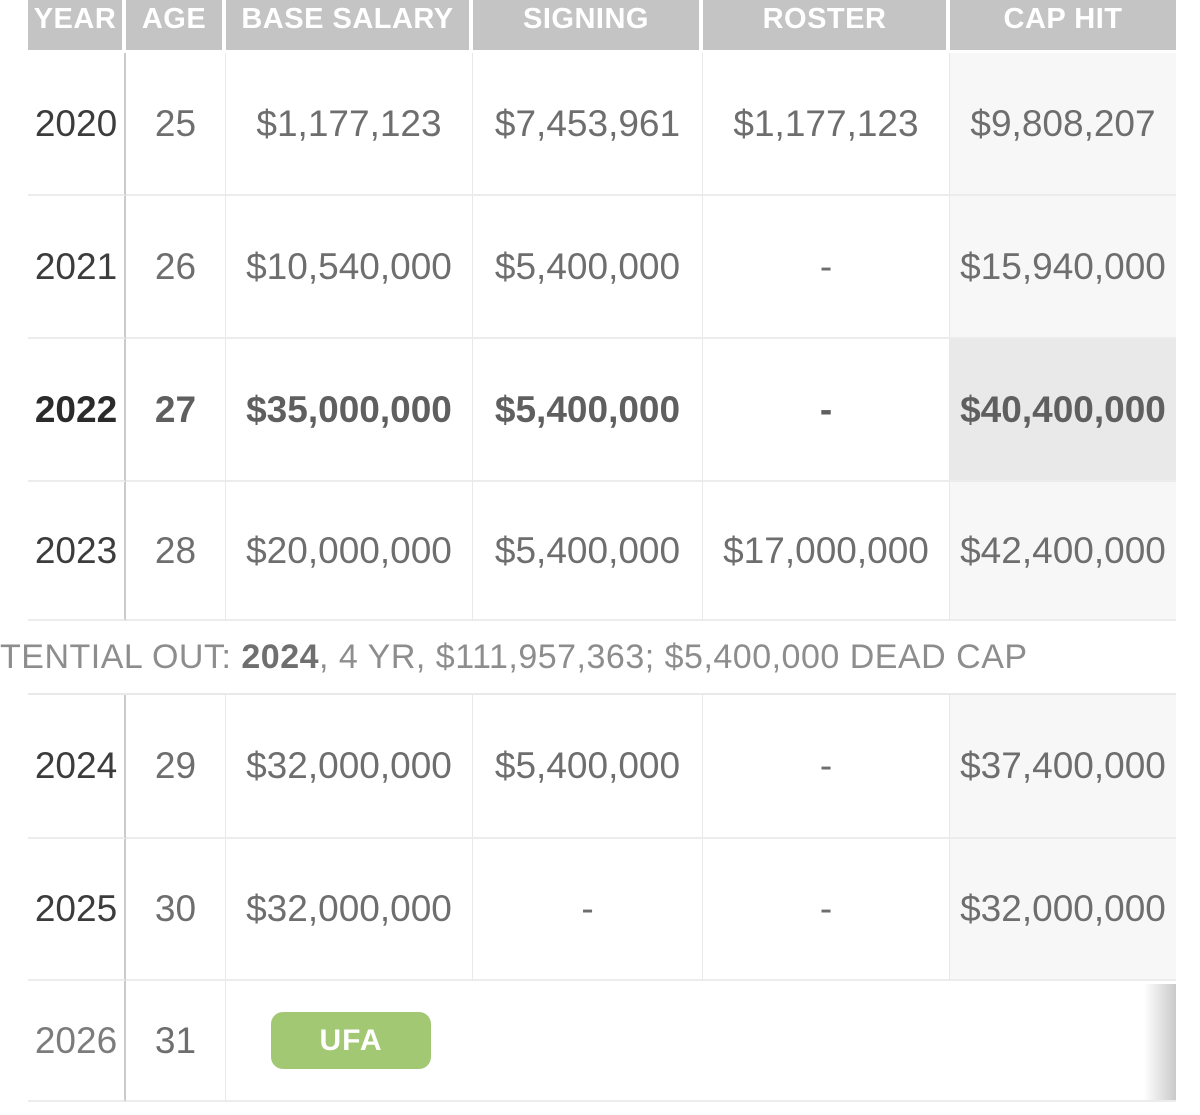 This screenshot has height=1115, width=1200. Describe the element at coordinates (1063, 25) in the screenshot. I see `column-header-cap-hit: CAP HIT` at that location.